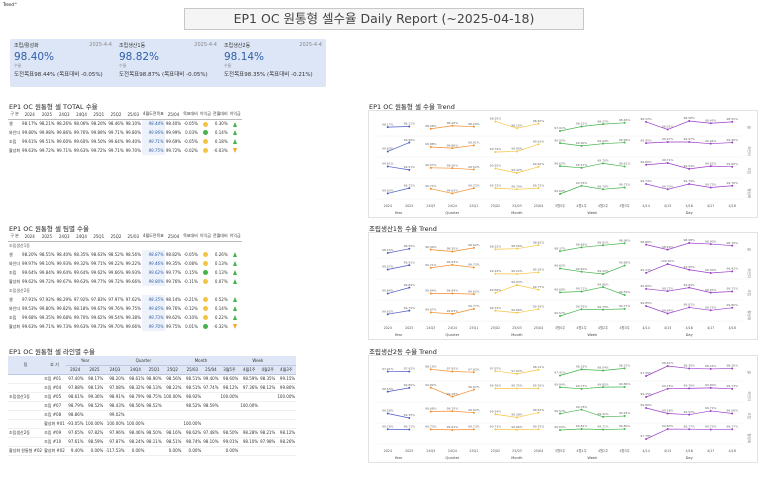  I want to click on filter-toggle: Trend^, so click(10, 4).